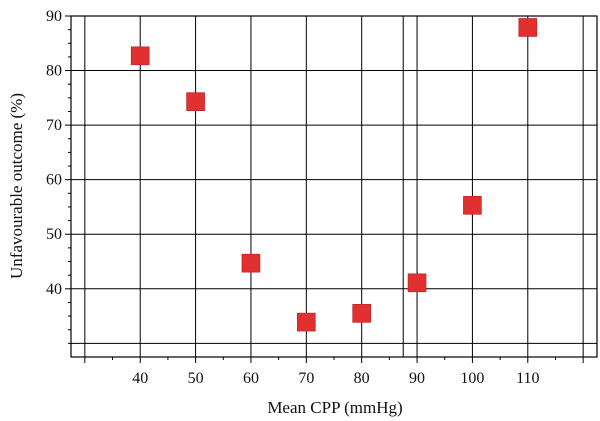  I want to click on x-tick-label: 90, so click(417, 378).